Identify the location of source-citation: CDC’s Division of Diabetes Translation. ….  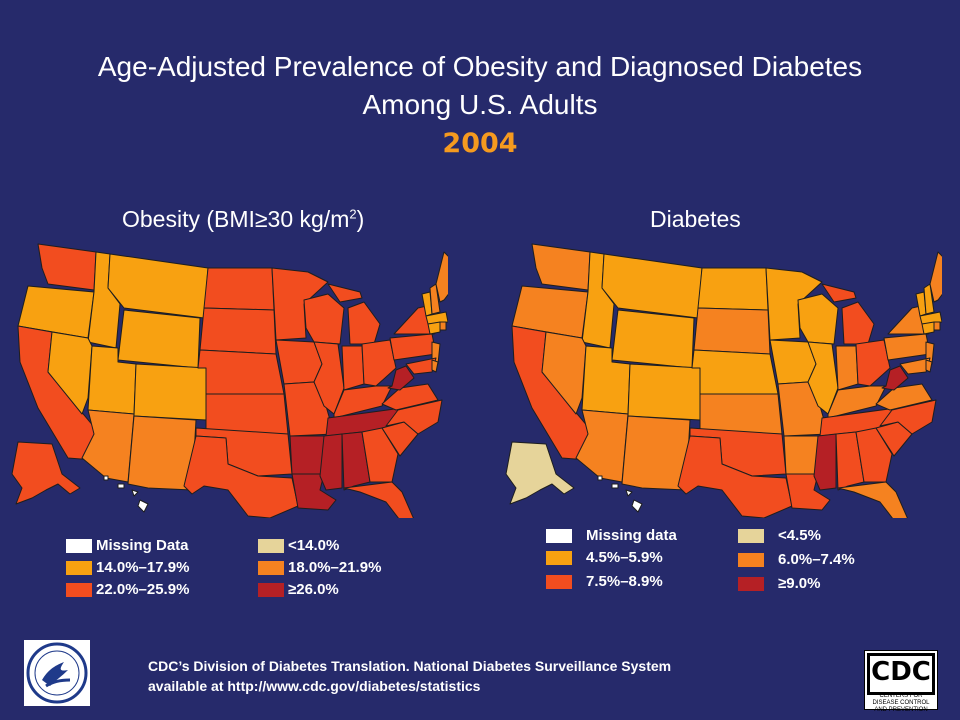
(409, 676).